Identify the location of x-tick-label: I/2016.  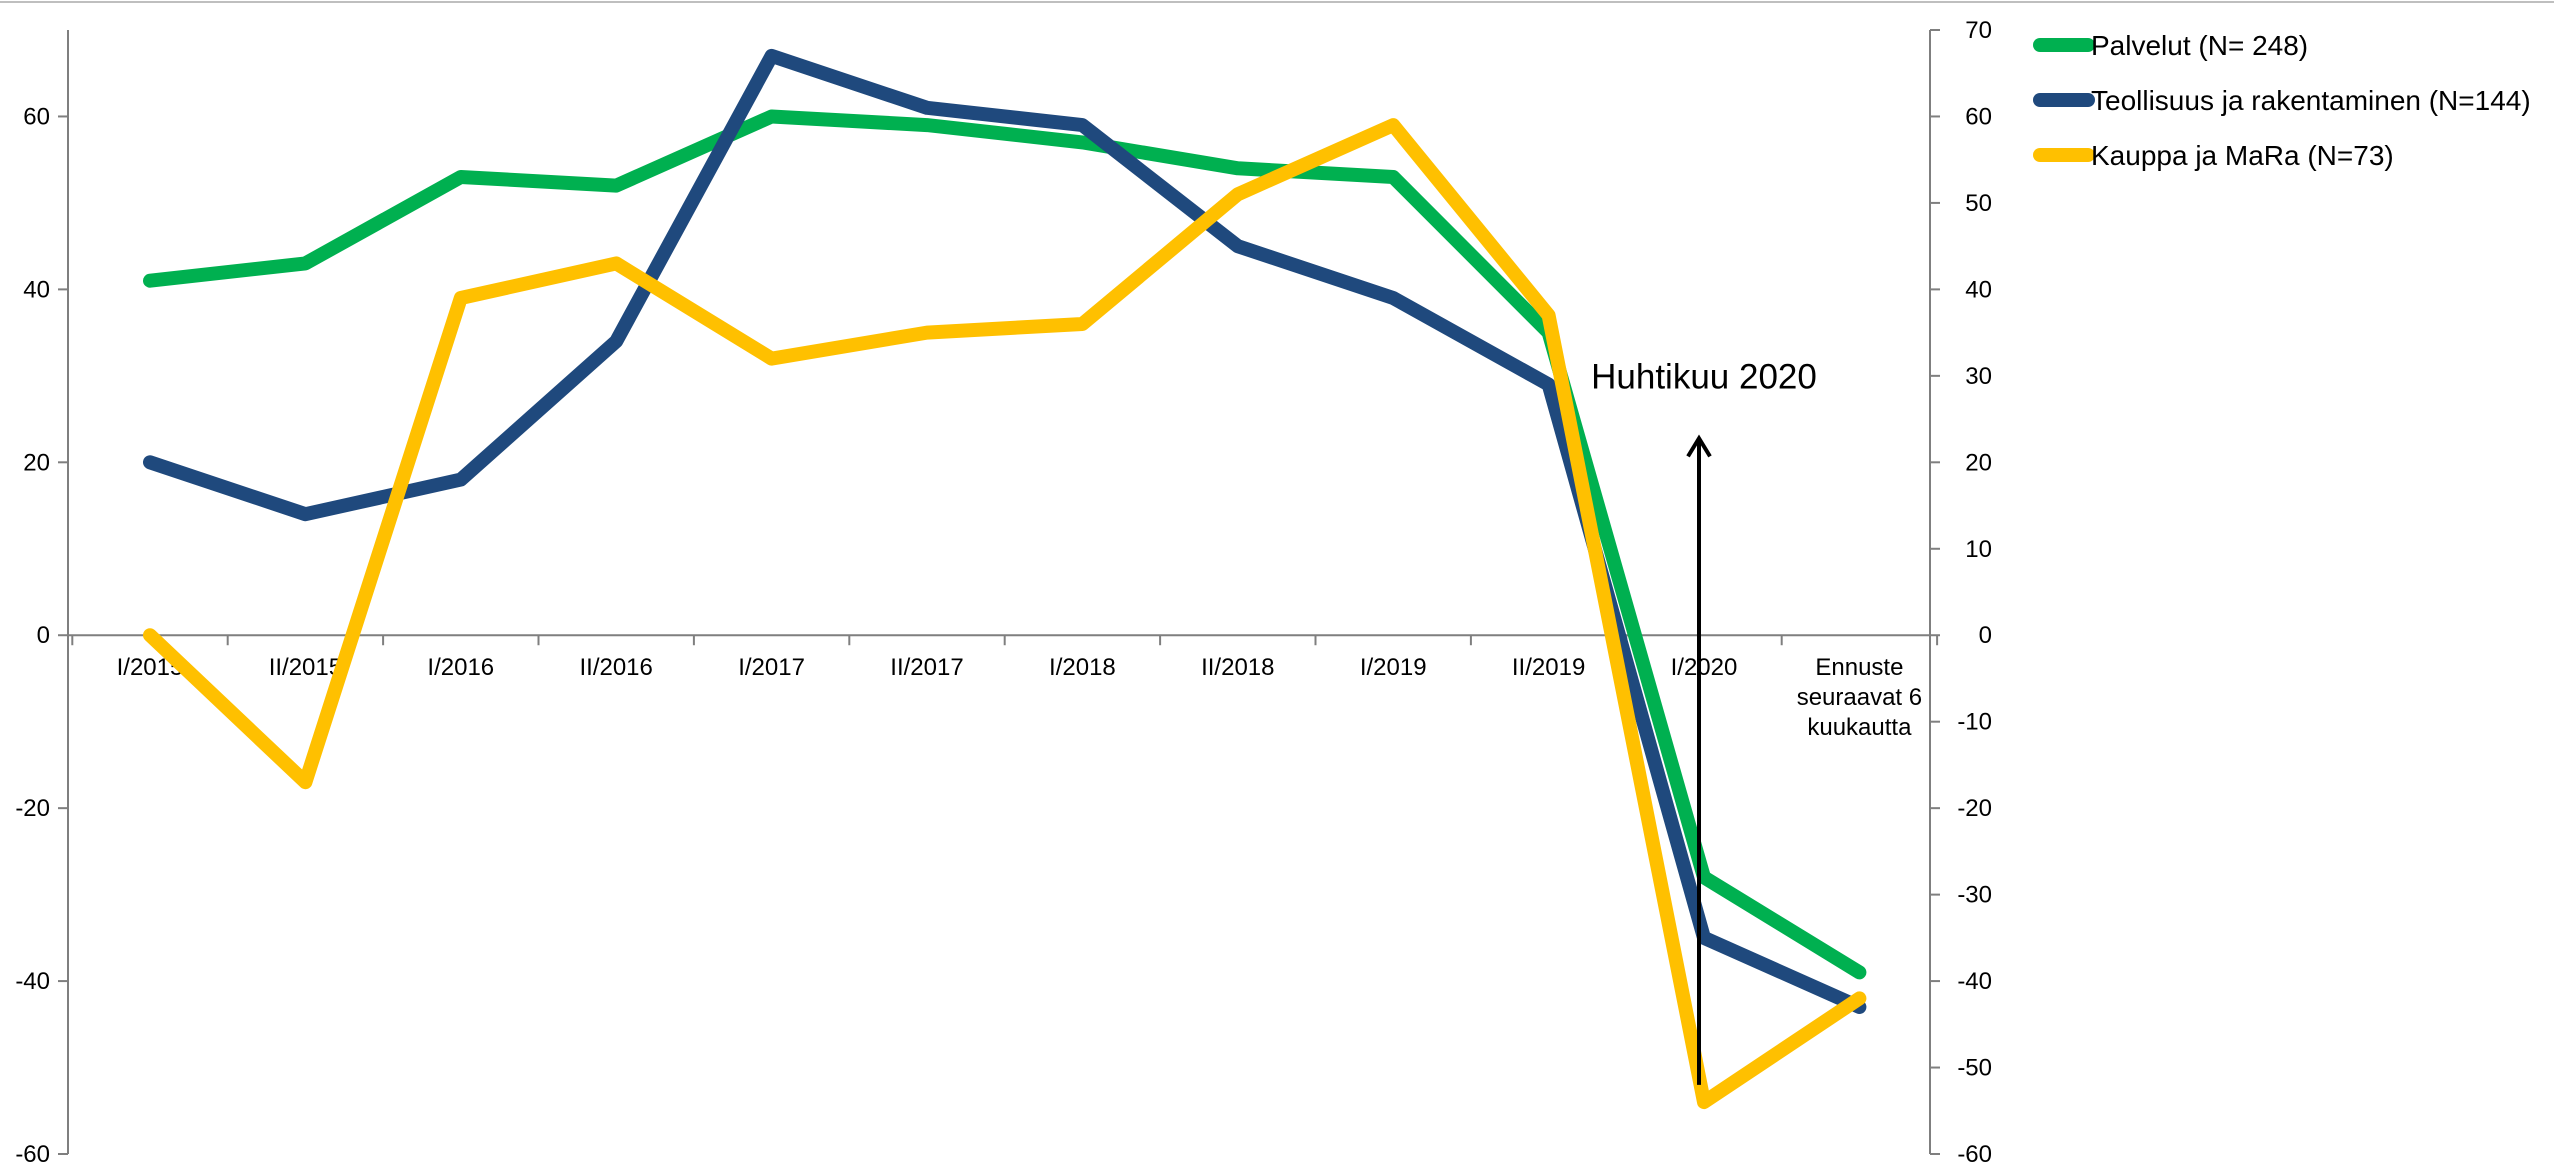
(460, 667).